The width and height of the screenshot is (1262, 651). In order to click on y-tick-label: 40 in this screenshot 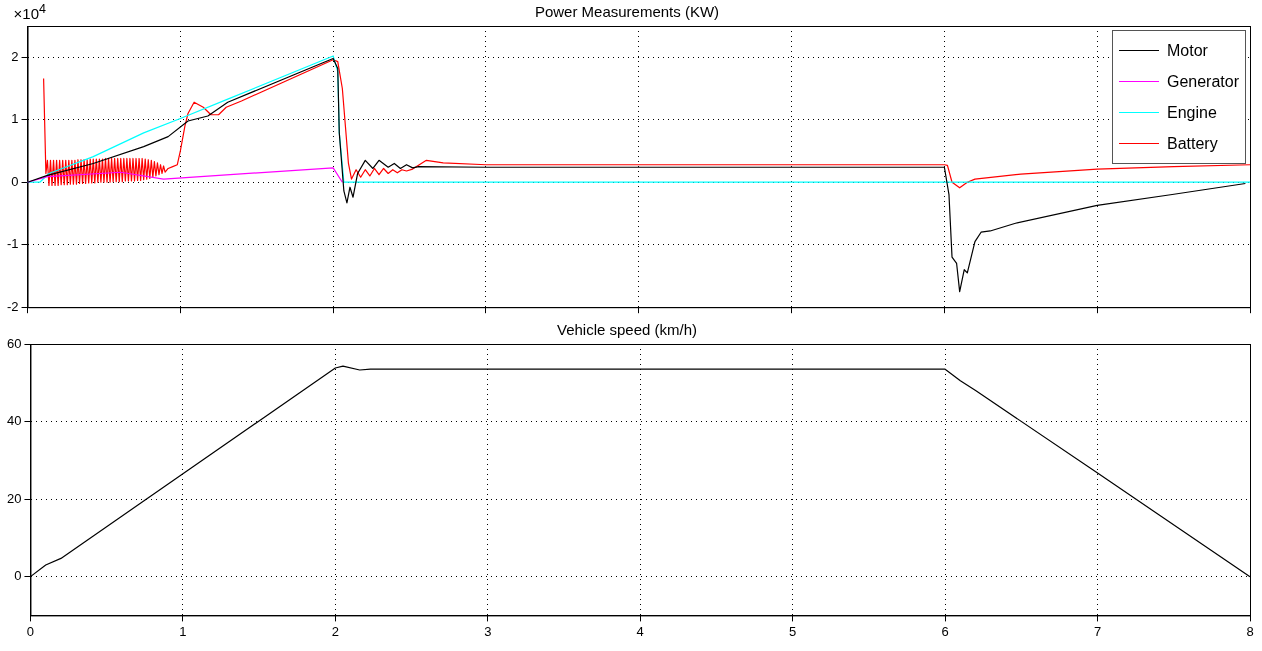, I will do `click(14, 421)`.